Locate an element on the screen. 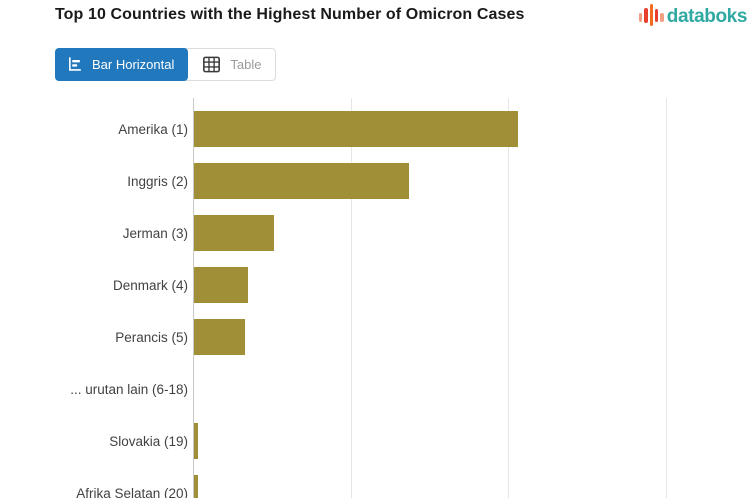  table-label: Table is located at coordinates (246, 64).